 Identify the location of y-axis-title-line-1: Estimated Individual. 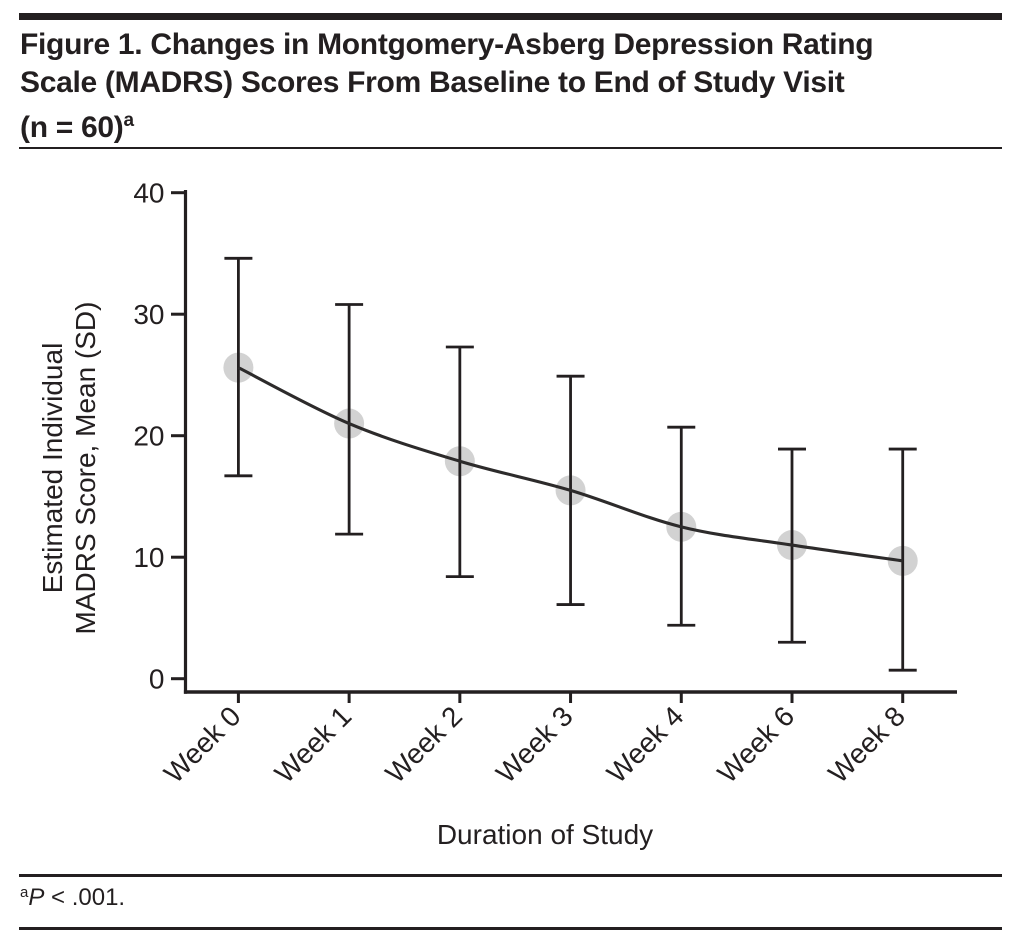
(52, 468).